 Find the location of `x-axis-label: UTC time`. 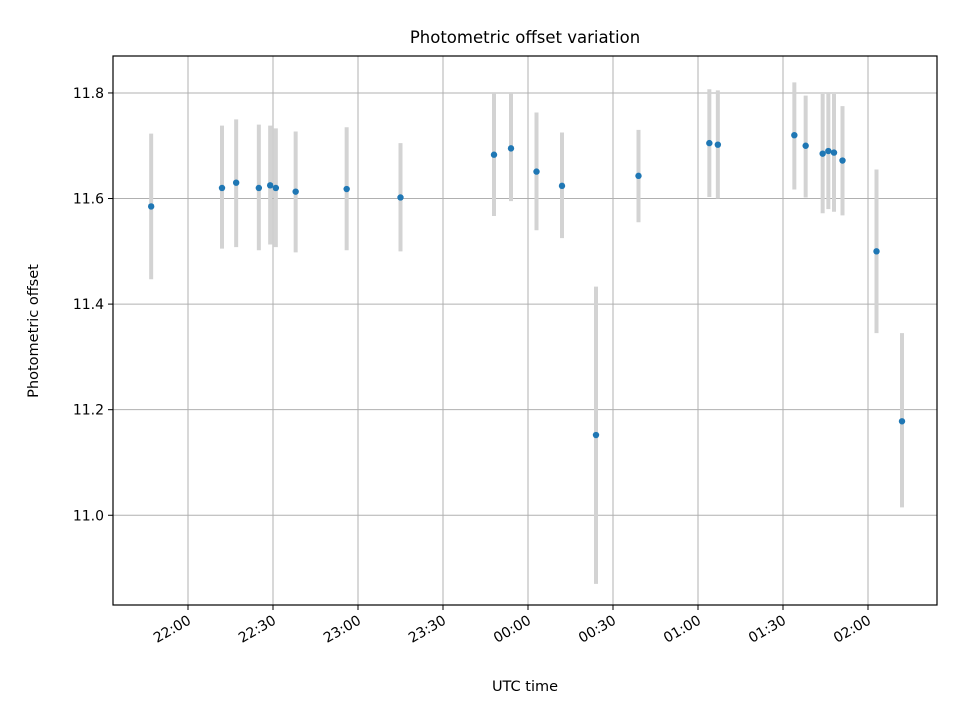

x-axis-label: UTC time is located at coordinates (525, 687).